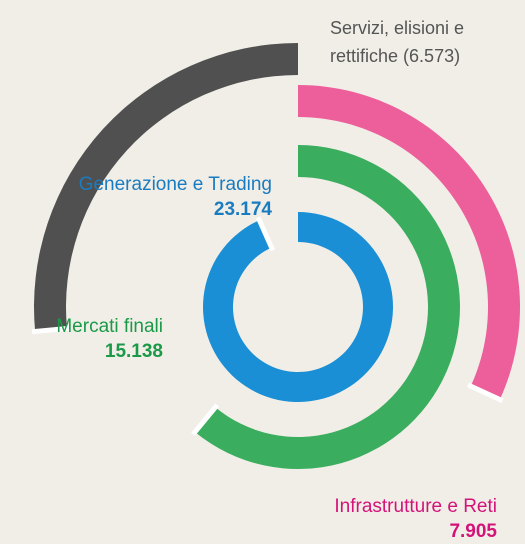  What do you see at coordinates (109, 339) in the screenshot?
I see `label-group: Mercati finali 15.138` at bounding box center [109, 339].